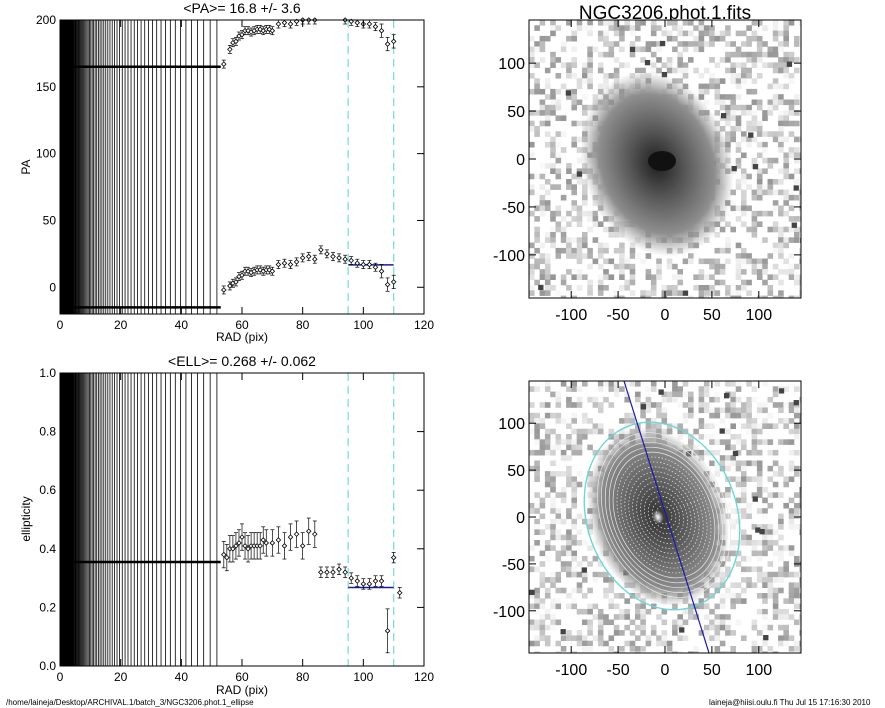 The width and height of the screenshot is (885, 708). Describe the element at coordinates (516, 112) in the screenshot. I see `image-ytick-label: 50` at that location.